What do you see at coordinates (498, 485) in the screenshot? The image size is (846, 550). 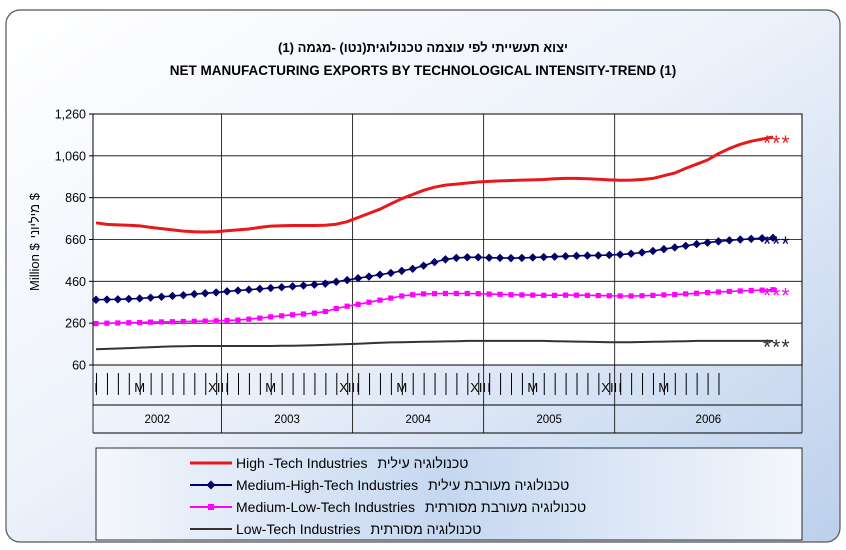 I see `legend-label-hebrew: טכנולוגיה מעורבת עילית` at bounding box center [498, 485].